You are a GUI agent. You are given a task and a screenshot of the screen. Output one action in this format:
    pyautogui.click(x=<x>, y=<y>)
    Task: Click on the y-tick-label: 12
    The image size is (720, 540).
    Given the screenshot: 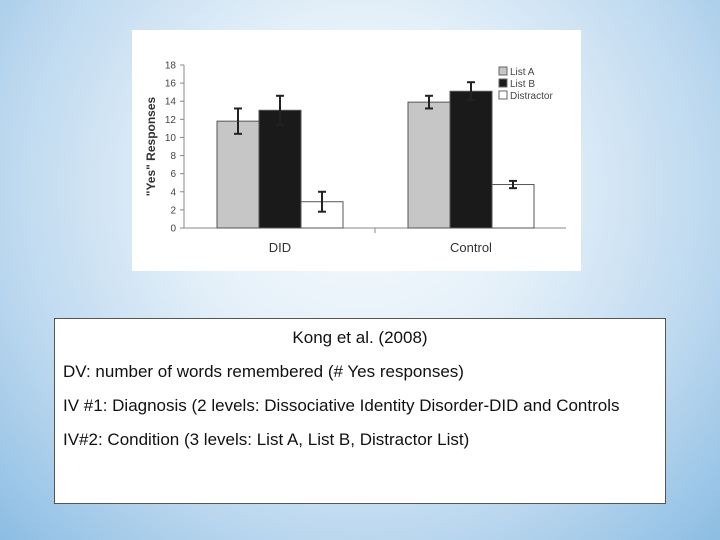 What is the action you would take?
    pyautogui.click(x=171, y=120)
    